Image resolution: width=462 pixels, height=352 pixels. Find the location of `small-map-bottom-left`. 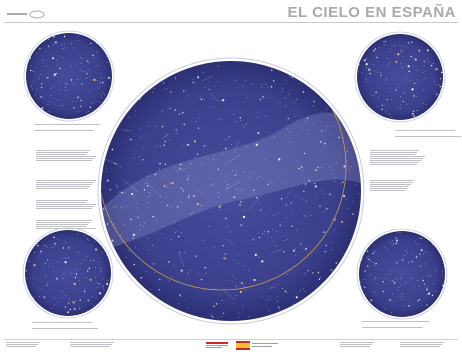

small-map-bottom-left is located at coordinates (68, 273).